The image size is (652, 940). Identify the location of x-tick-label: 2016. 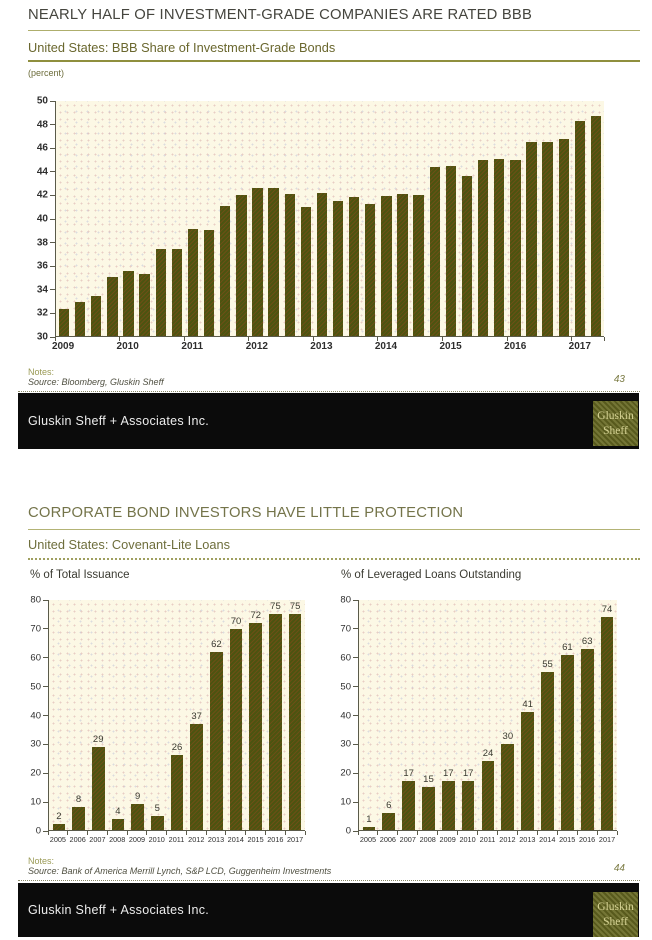
(587, 839).